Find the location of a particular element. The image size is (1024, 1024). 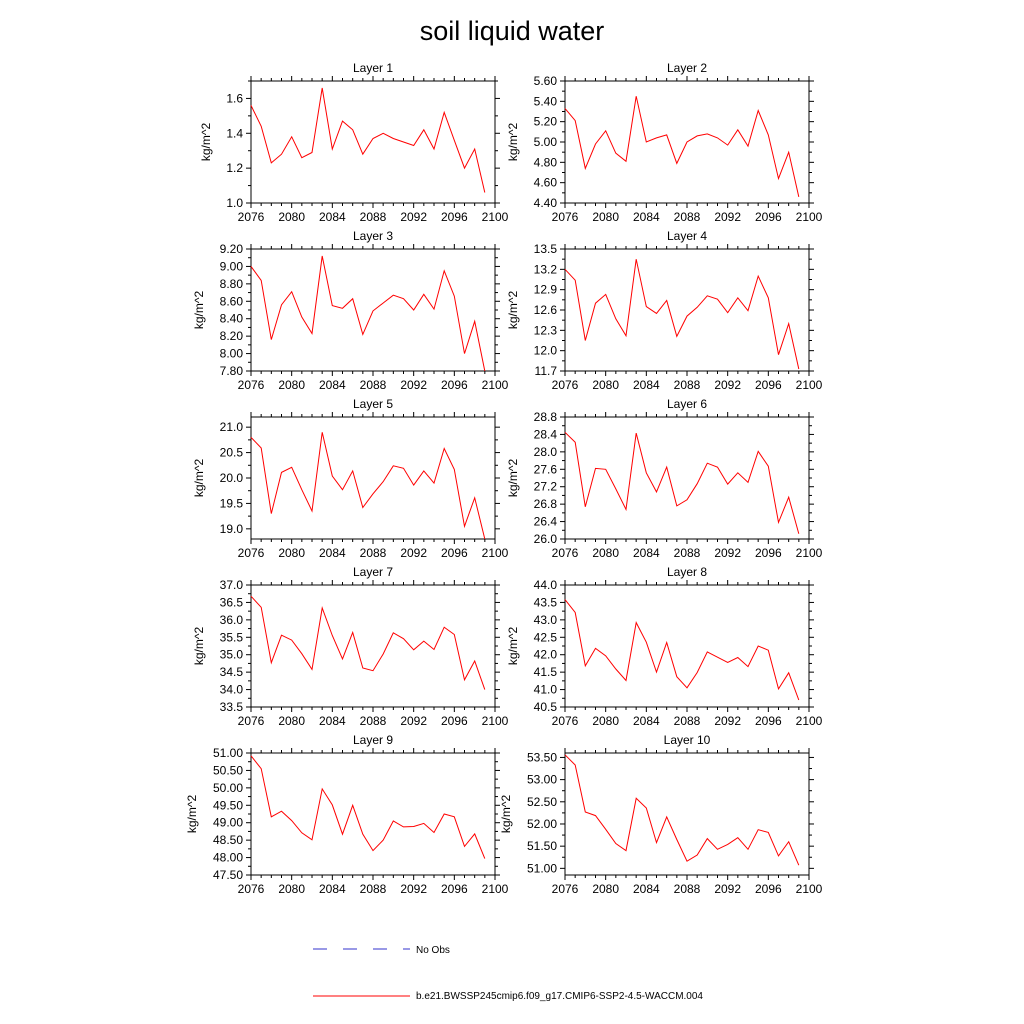

y-tick-label: 48.50 is located at coordinates (228, 840).